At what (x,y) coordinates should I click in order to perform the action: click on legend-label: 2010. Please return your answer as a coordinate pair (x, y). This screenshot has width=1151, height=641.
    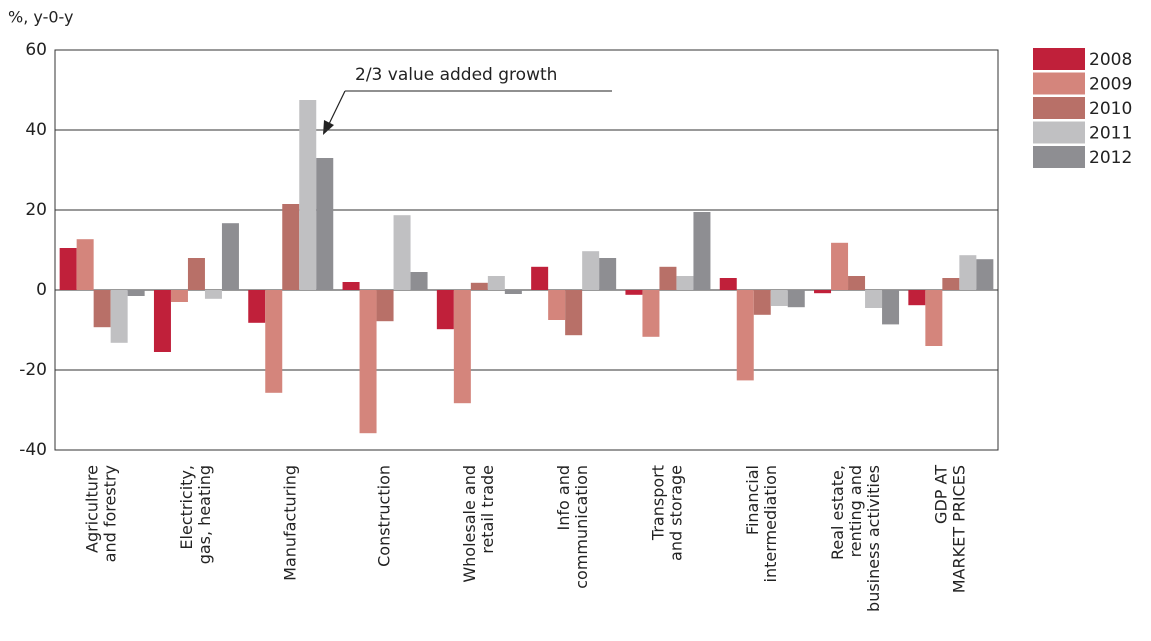
    Looking at the image, I should click on (1110, 109).